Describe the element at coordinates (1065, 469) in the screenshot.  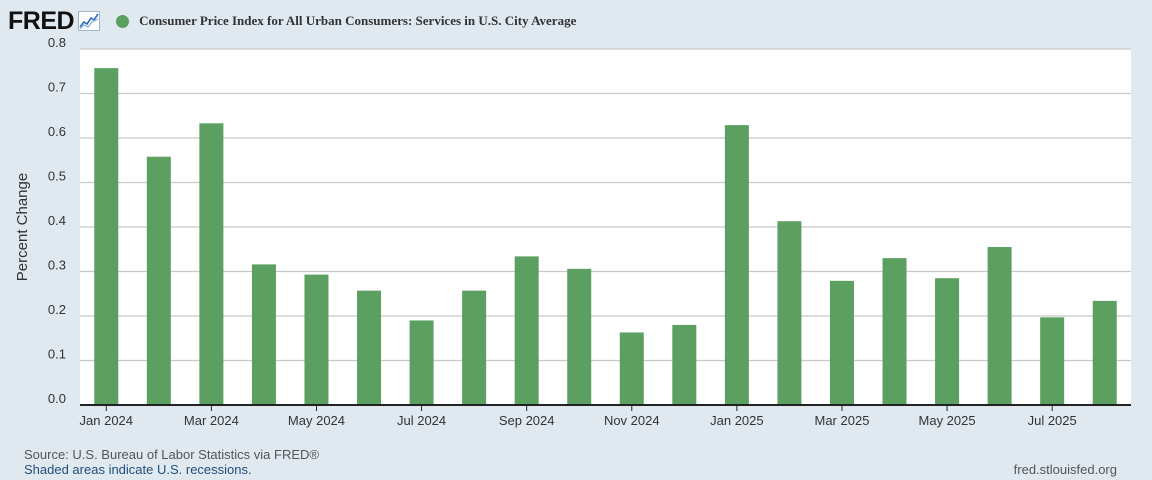
I see `site-url: fred.stlouisfed.org` at that location.